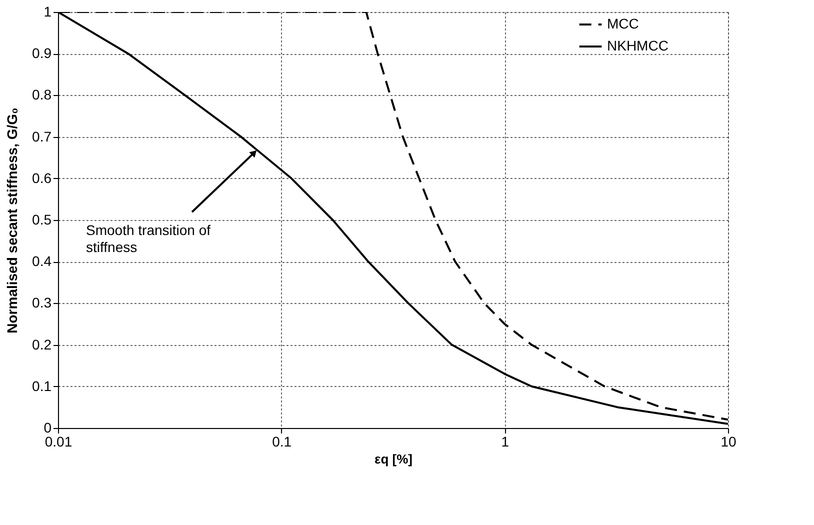  What do you see at coordinates (42, 302) in the screenshot?
I see `y-tick-label: 0.3` at bounding box center [42, 302].